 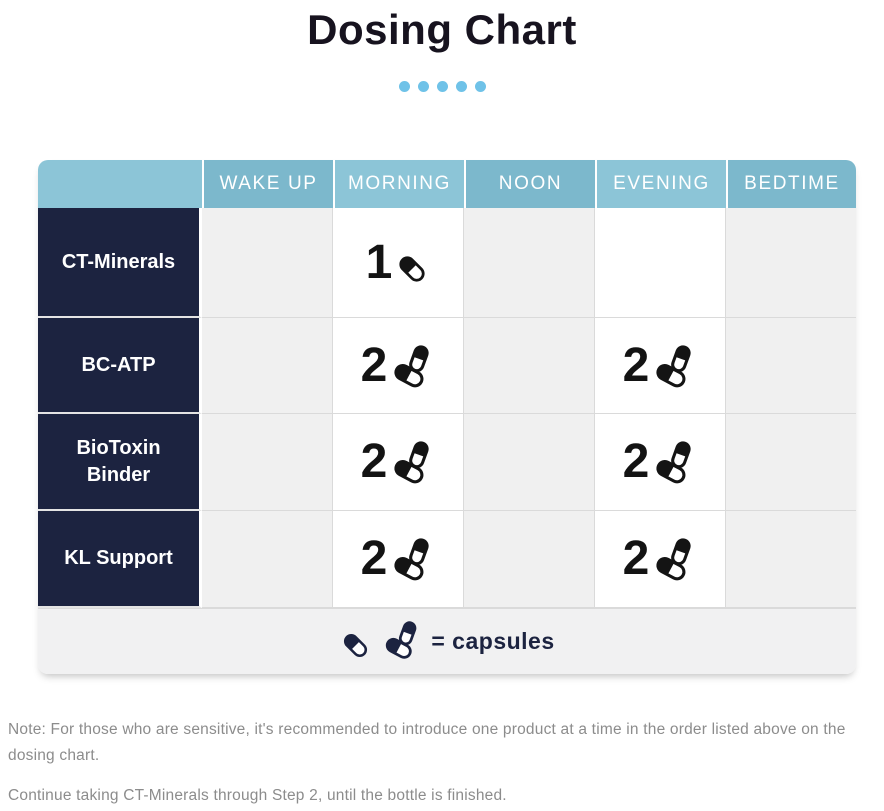 What do you see at coordinates (529, 263) in the screenshot?
I see `cell-ct-minerals-noon` at bounding box center [529, 263].